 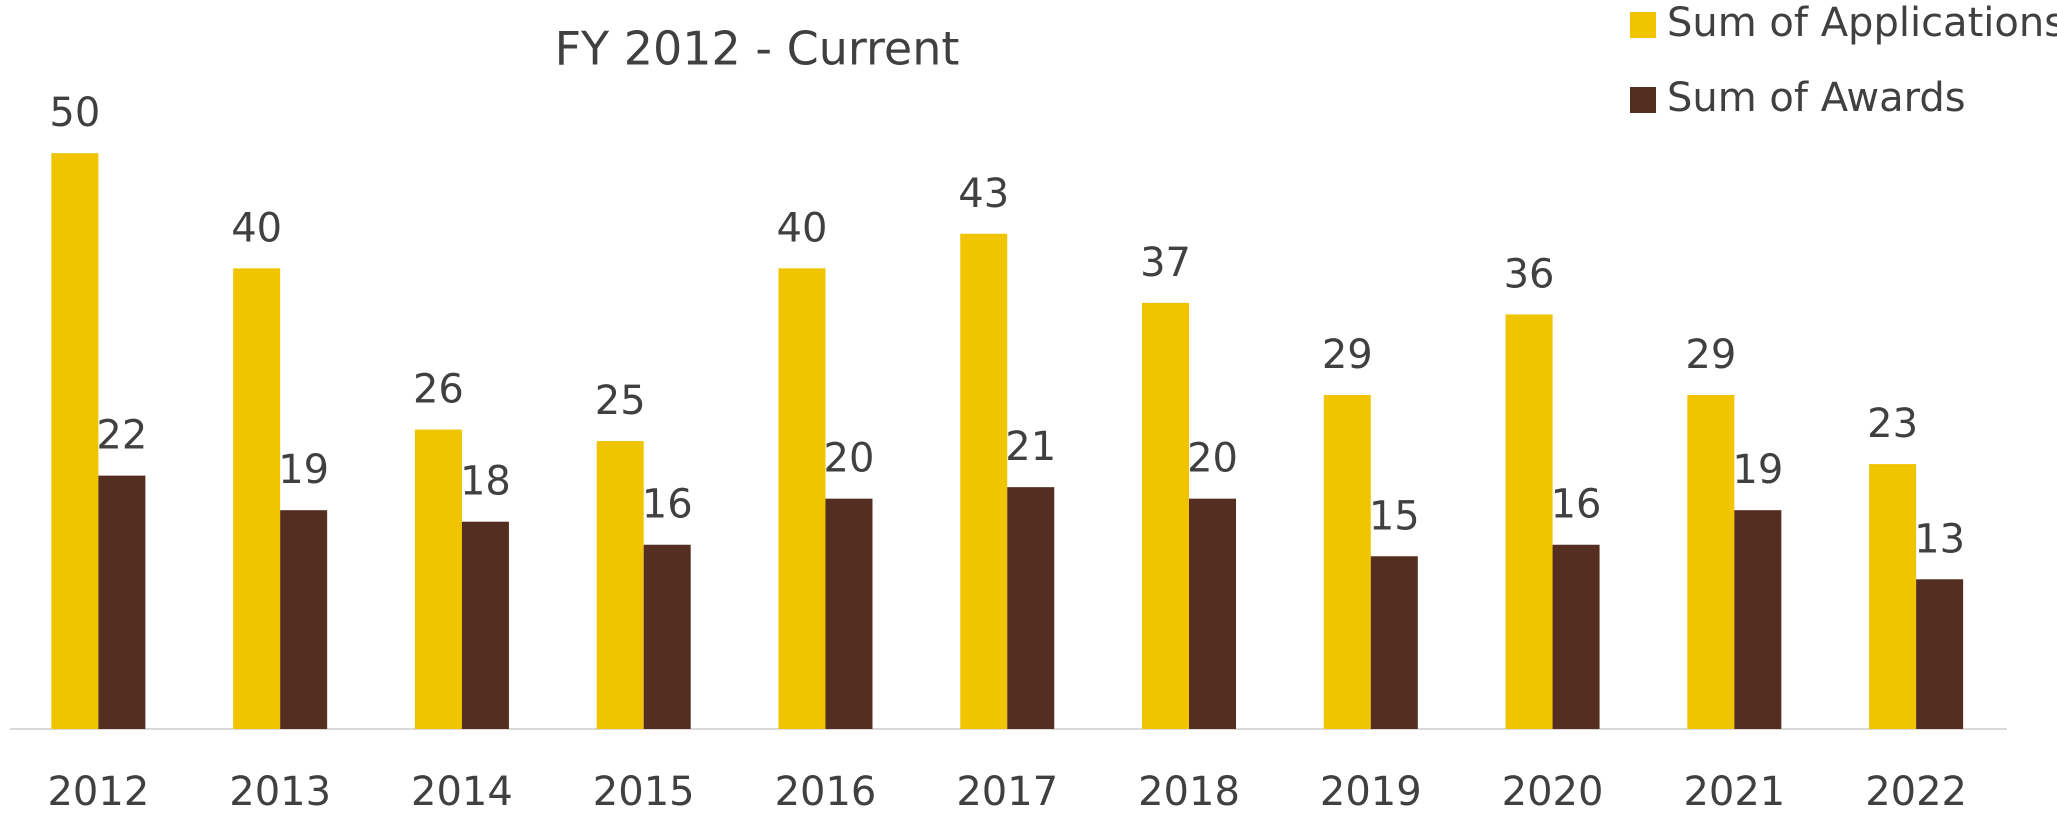 What do you see at coordinates (983, 194) in the screenshot?
I see `data-label: 43` at bounding box center [983, 194].